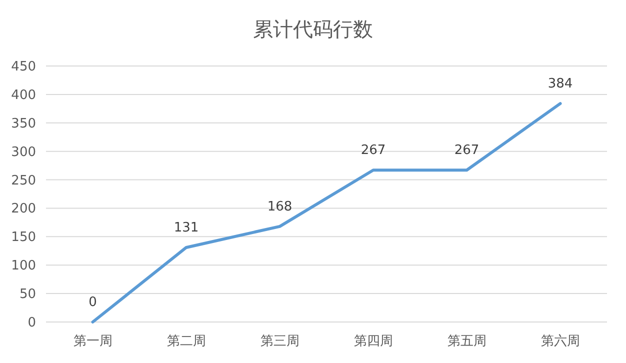 The width and height of the screenshot is (626, 363). I want to click on x-tick-label: 第二周, so click(186, 341).